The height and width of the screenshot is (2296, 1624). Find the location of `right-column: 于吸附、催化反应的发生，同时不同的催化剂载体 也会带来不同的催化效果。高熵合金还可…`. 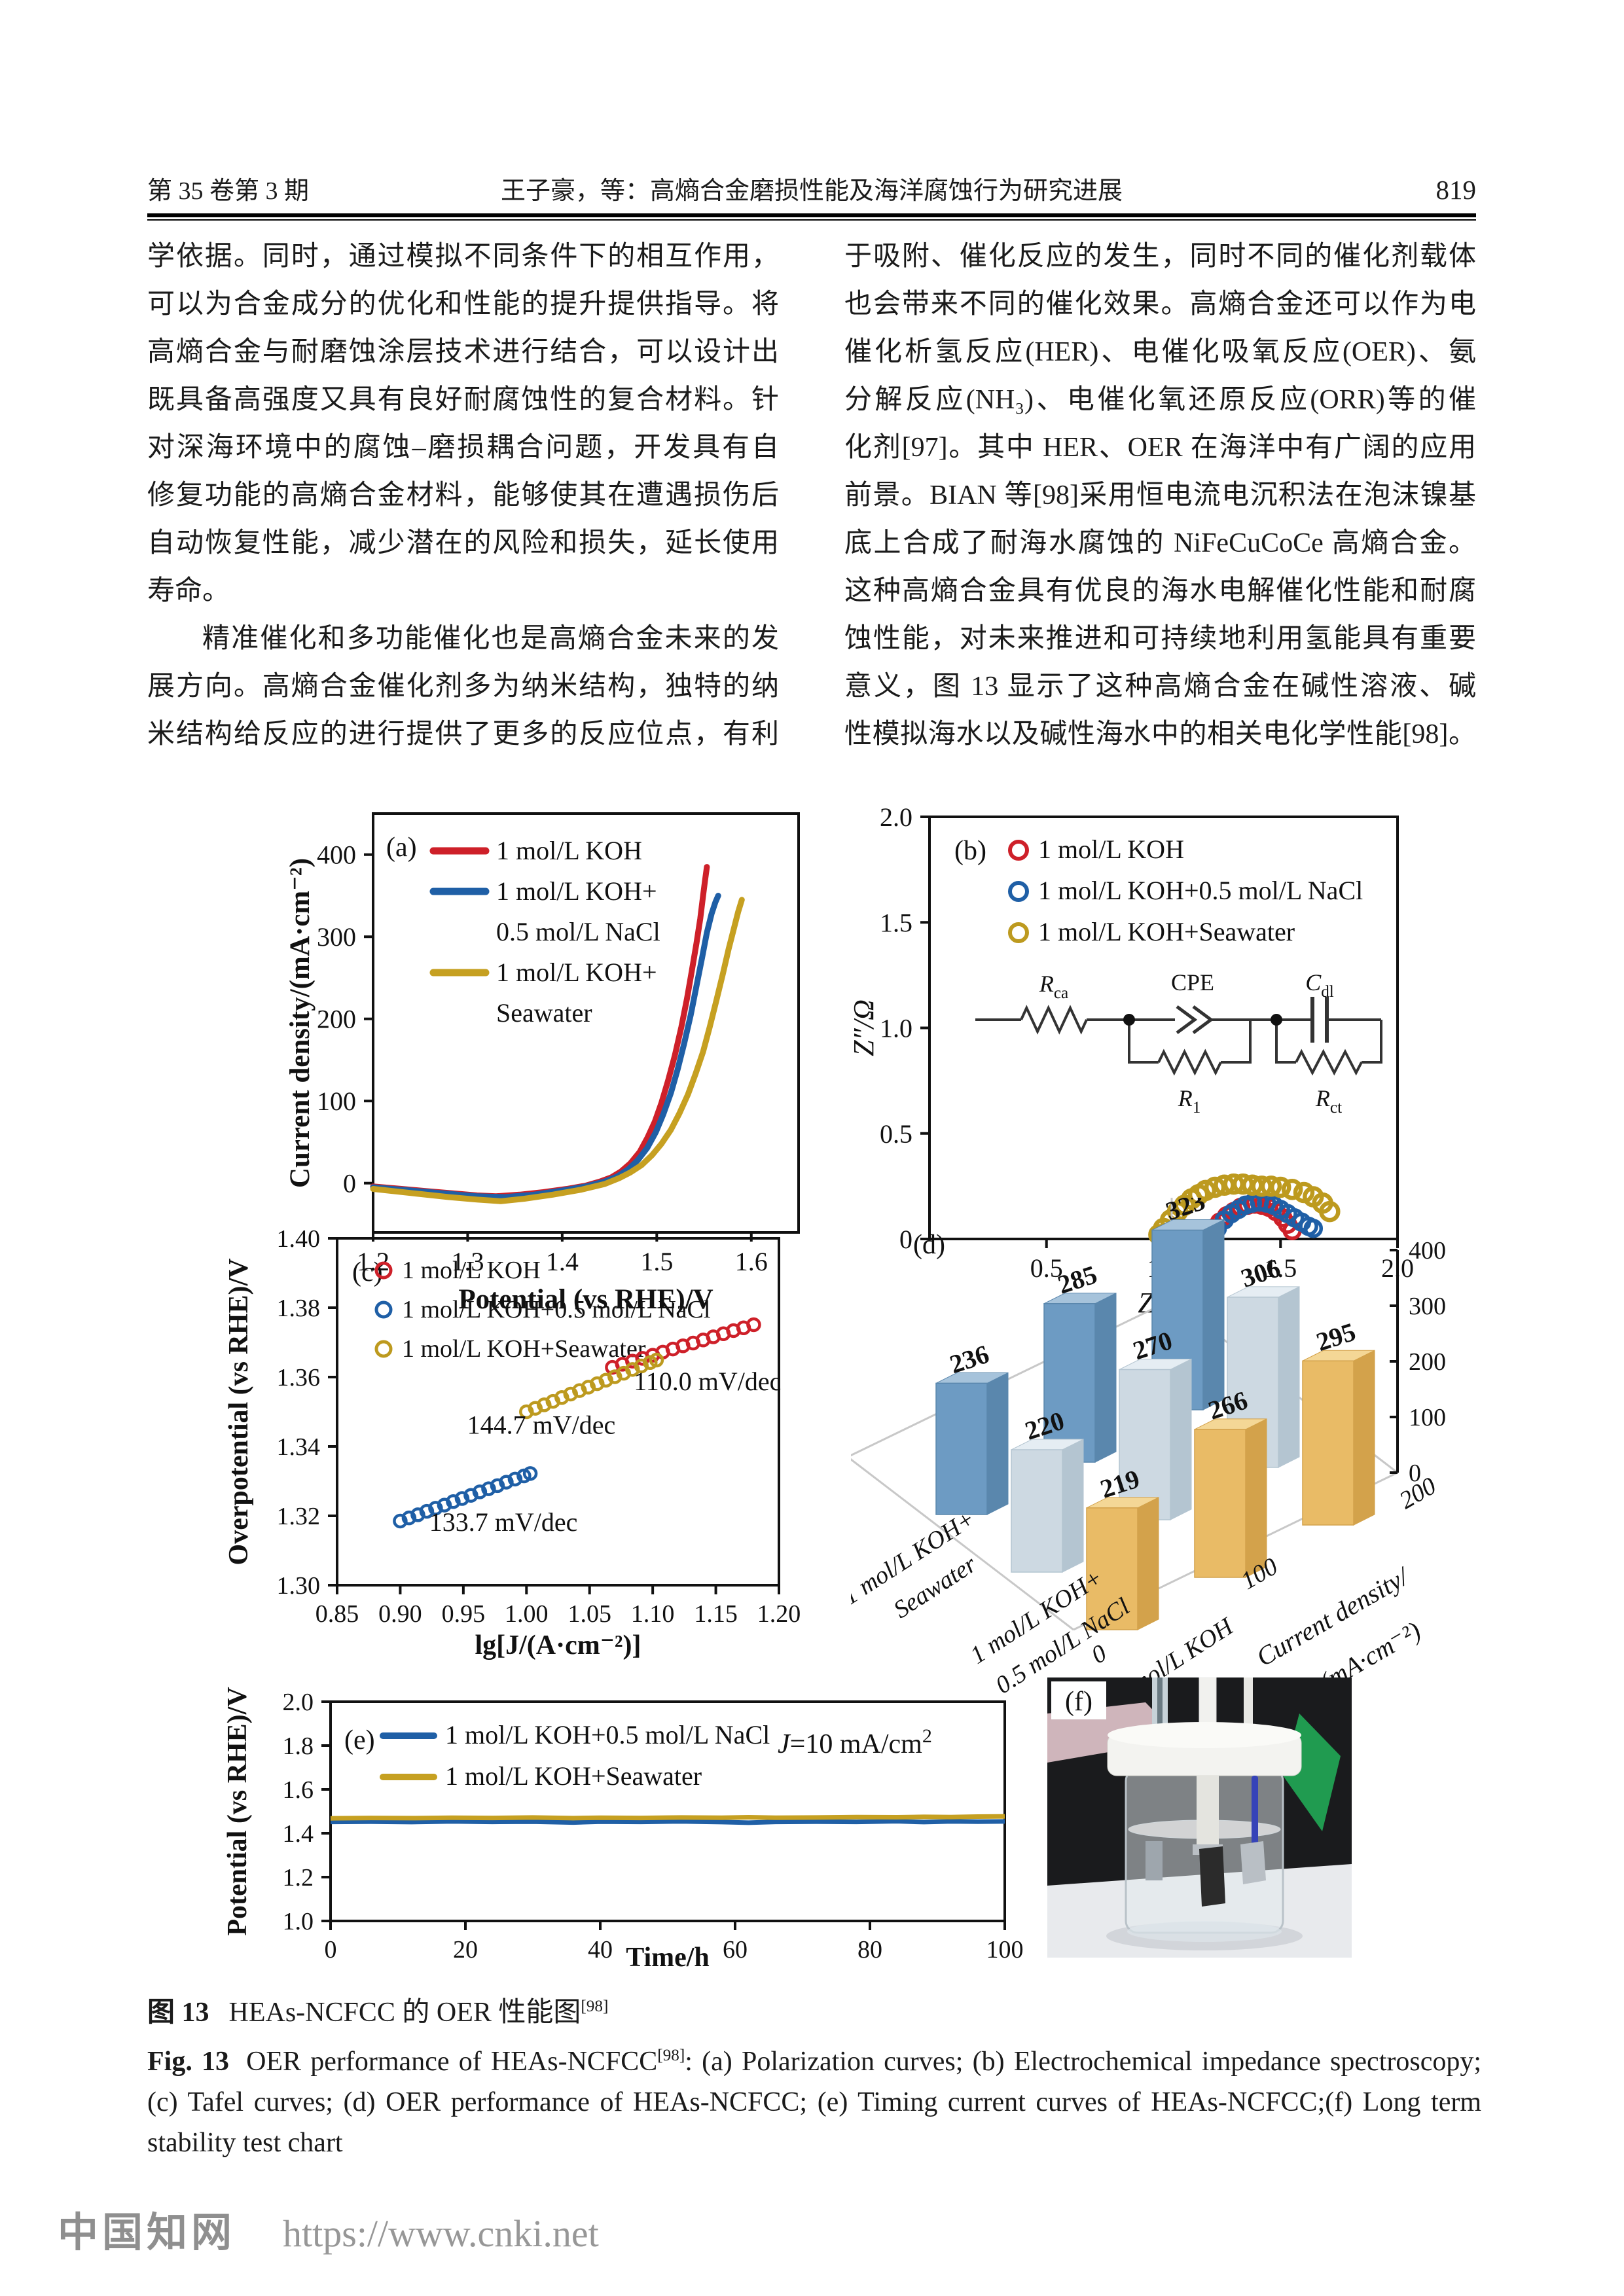

right-column: 于吸附、催化反应的发生，同时不同的催化剂载体 也会带来不同的催化效果。高熵合金还可… is located at coordinates (1160, 496).